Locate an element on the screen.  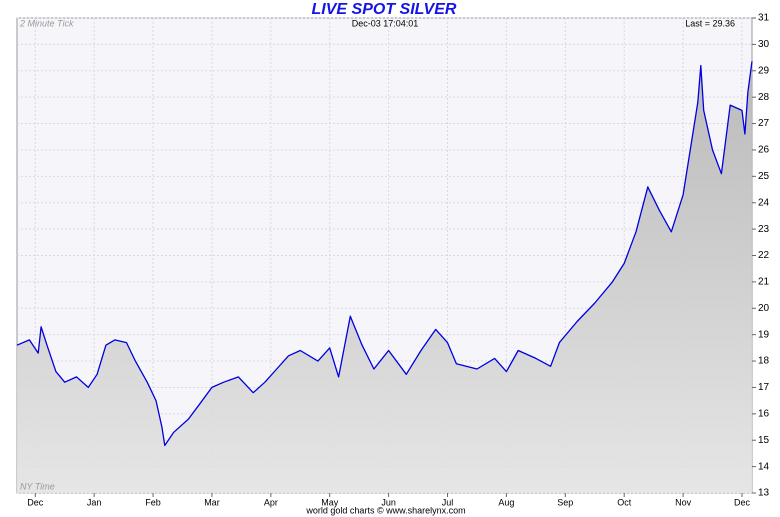
x-tick-label: Sep is located at coordinates (565, 502).